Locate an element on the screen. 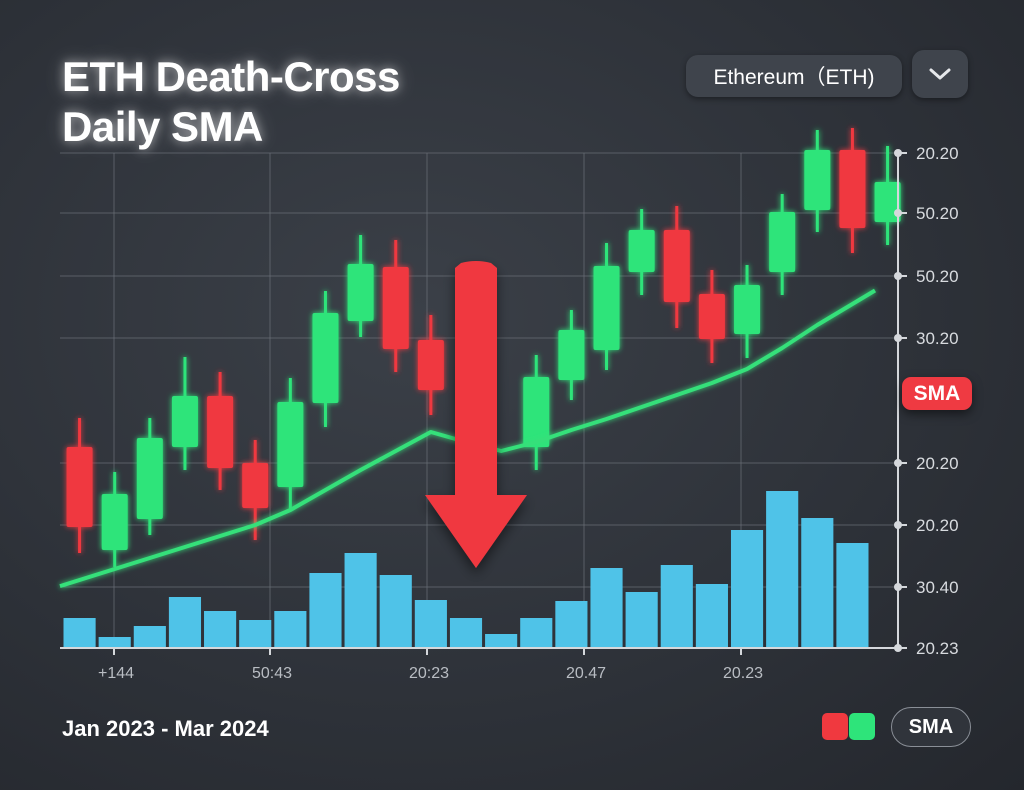  legend-sma-toggle: SMA is located at coordinates (931, 727).